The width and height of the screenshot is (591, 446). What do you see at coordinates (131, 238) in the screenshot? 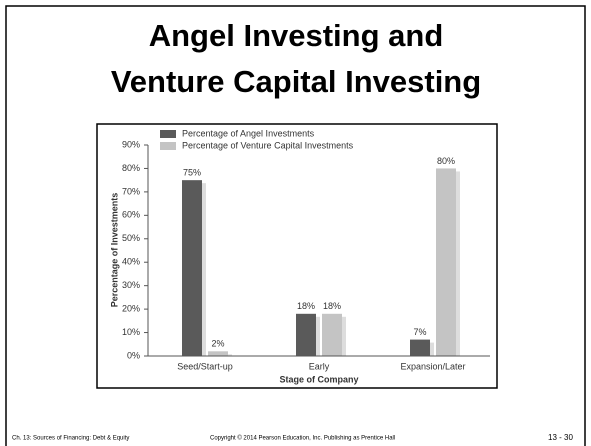
I see `y-tick-label: 50%` at bounding box center [131, 238].